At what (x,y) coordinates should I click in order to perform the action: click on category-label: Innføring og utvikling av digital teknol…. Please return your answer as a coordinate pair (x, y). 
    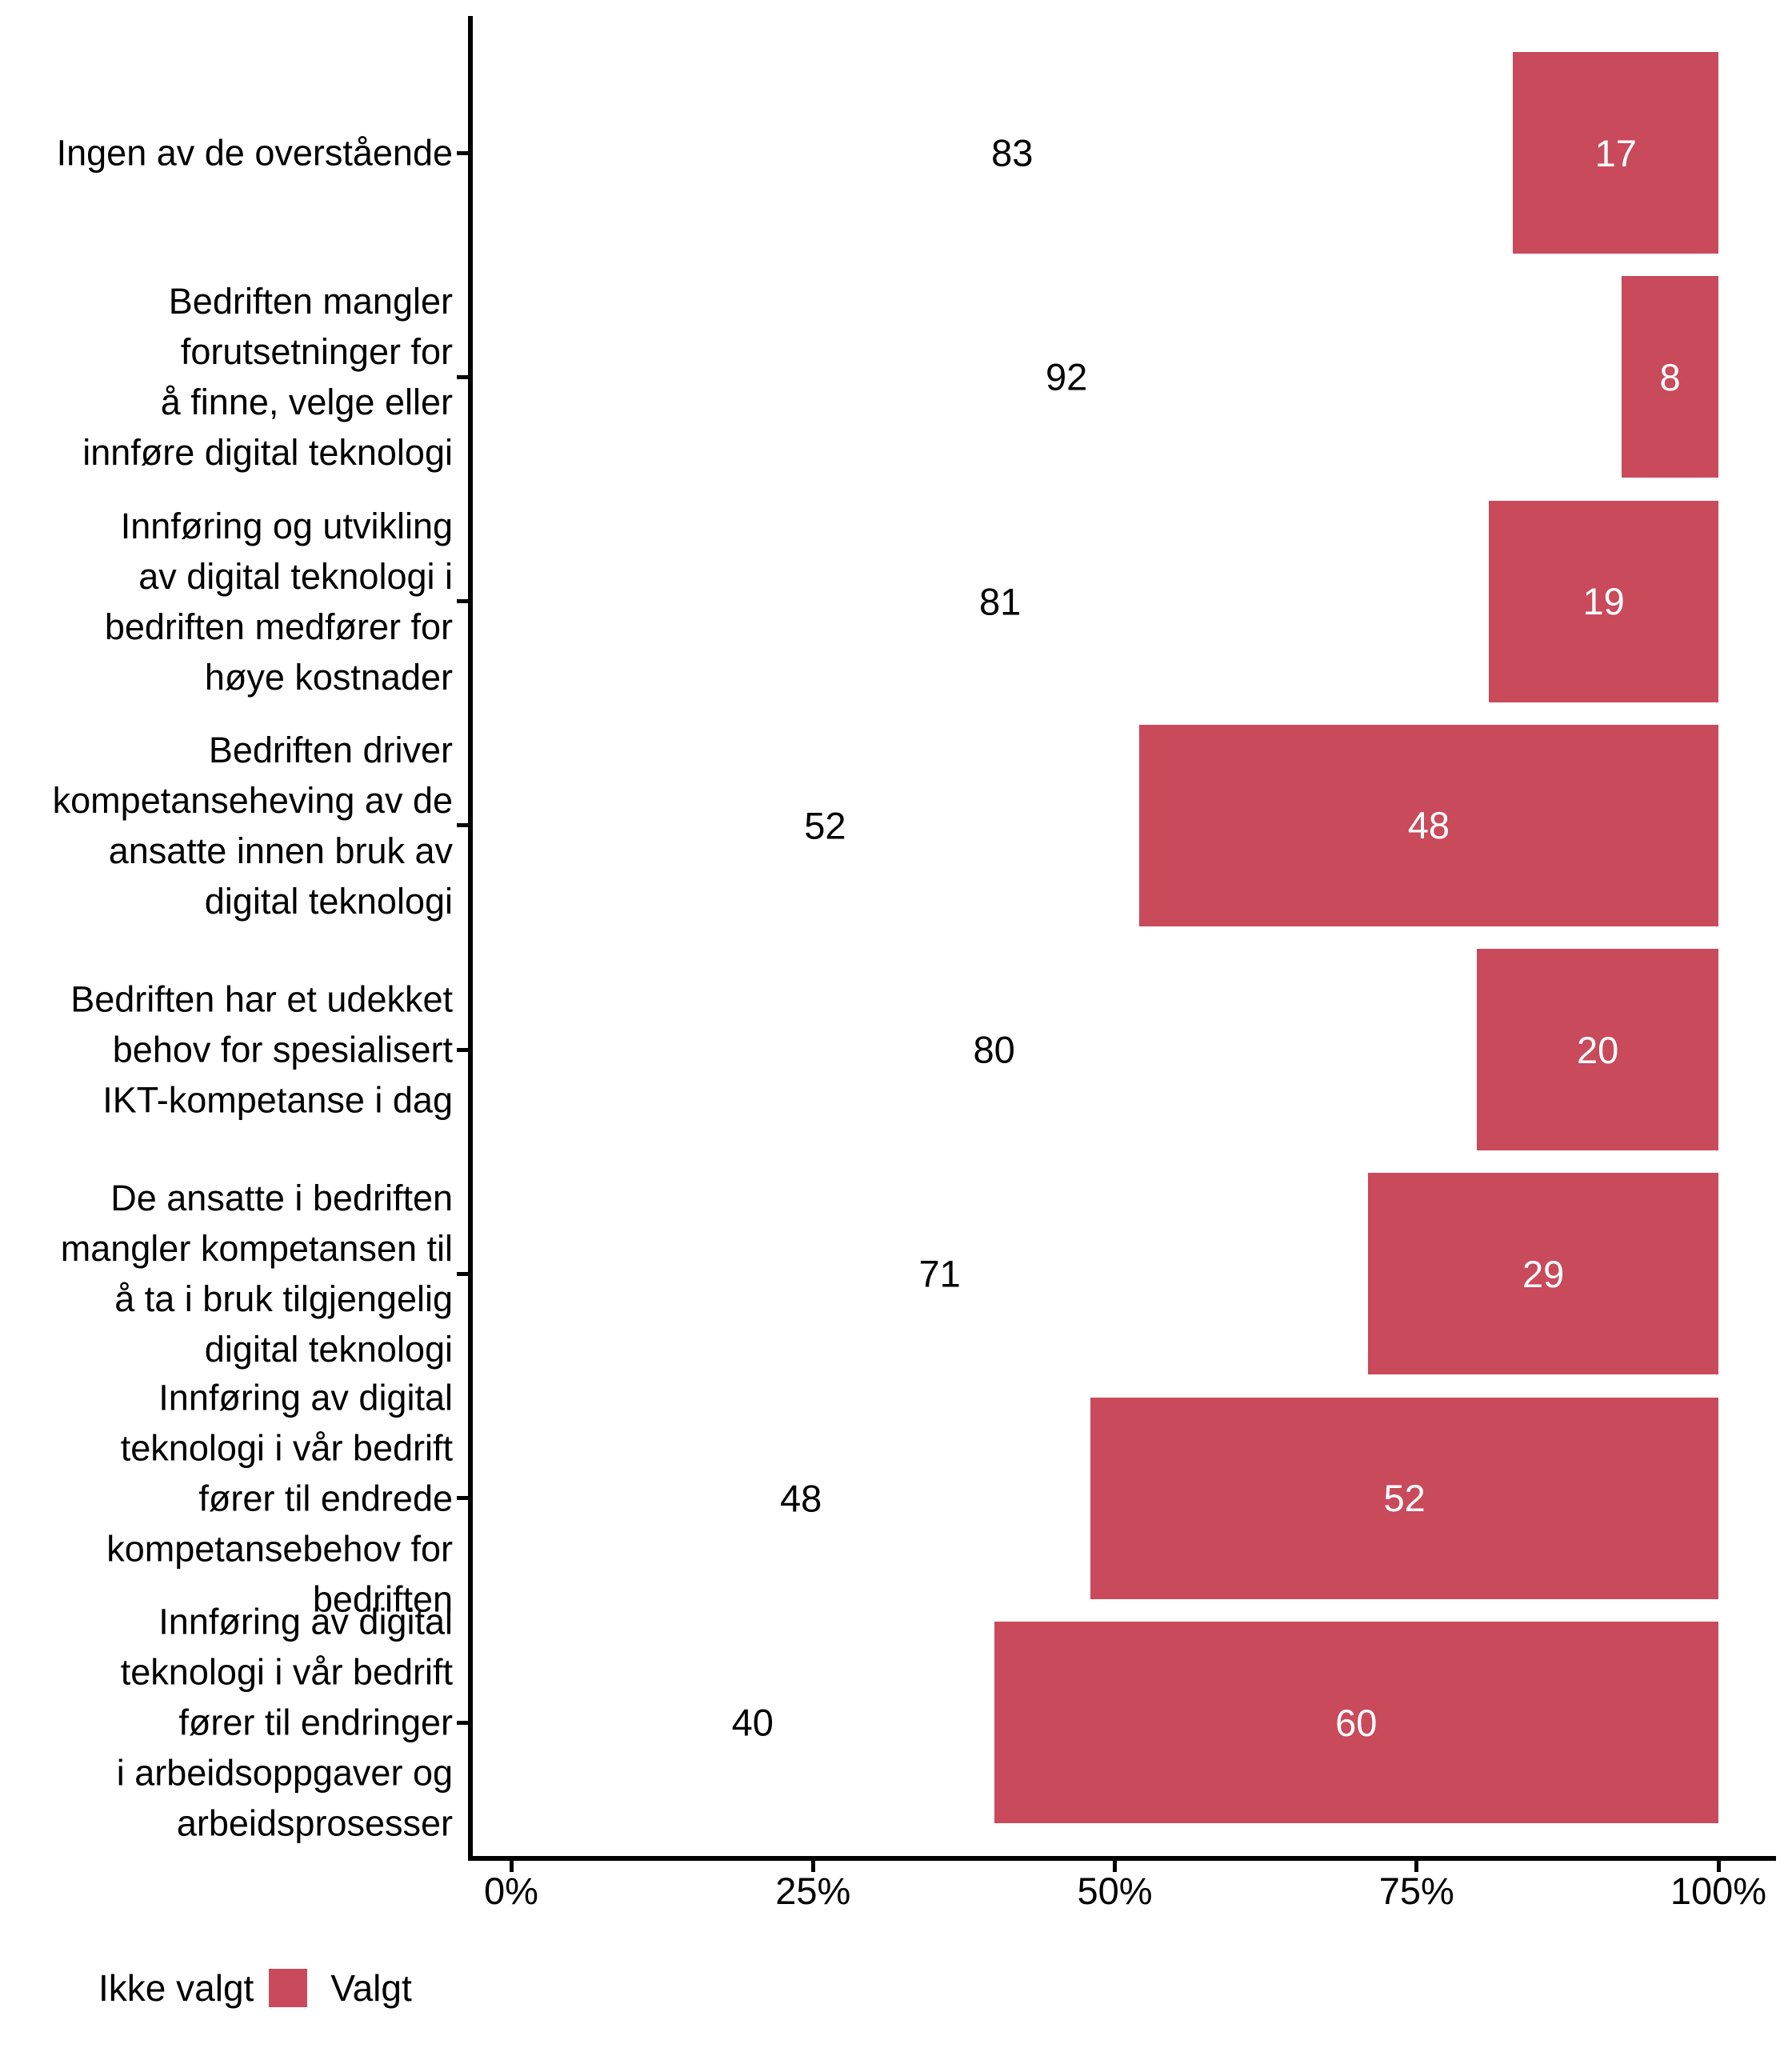
    Looking at the image, I should click on (278, 601).